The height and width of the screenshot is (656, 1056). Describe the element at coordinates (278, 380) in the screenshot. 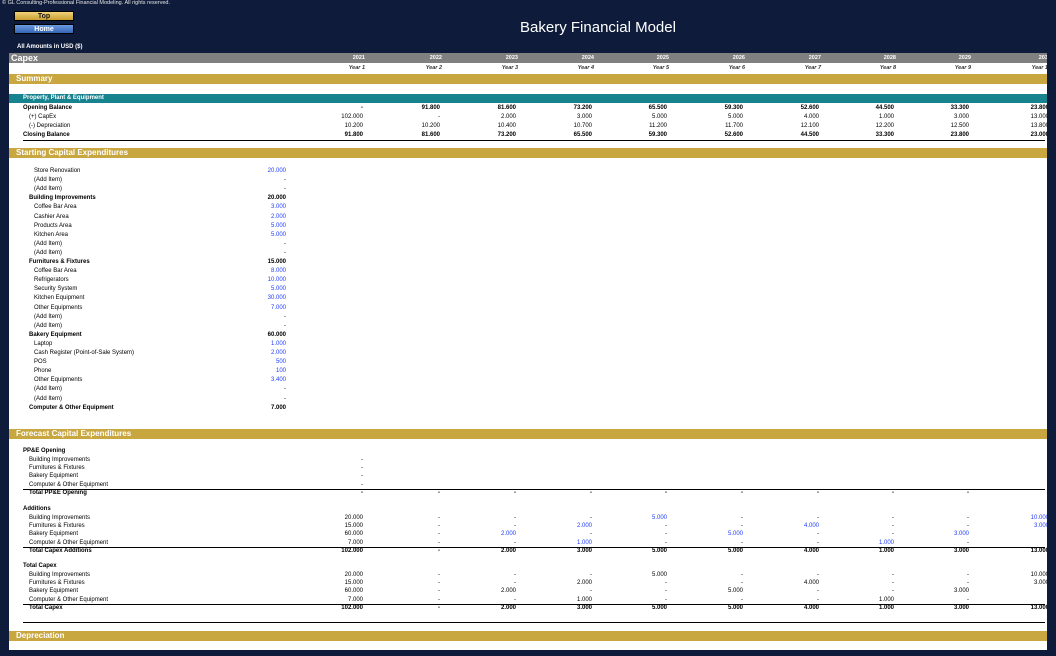

I see `cell-value: 3.400` at that location.